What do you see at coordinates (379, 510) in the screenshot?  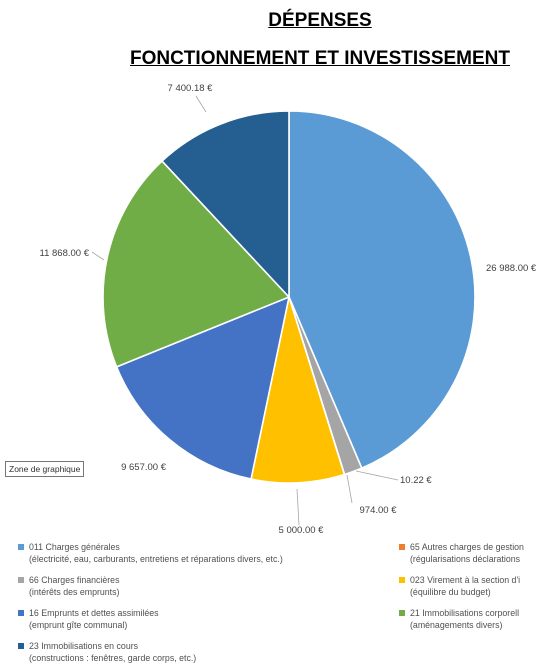 I see `slice-data-label: 974.00 €` at bounding box center [379, 510].